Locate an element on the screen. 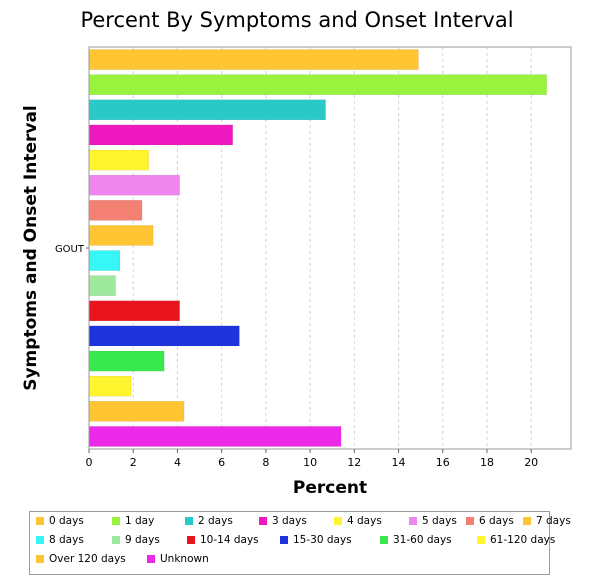  bar-7-days is located at coordinates (121, 235).